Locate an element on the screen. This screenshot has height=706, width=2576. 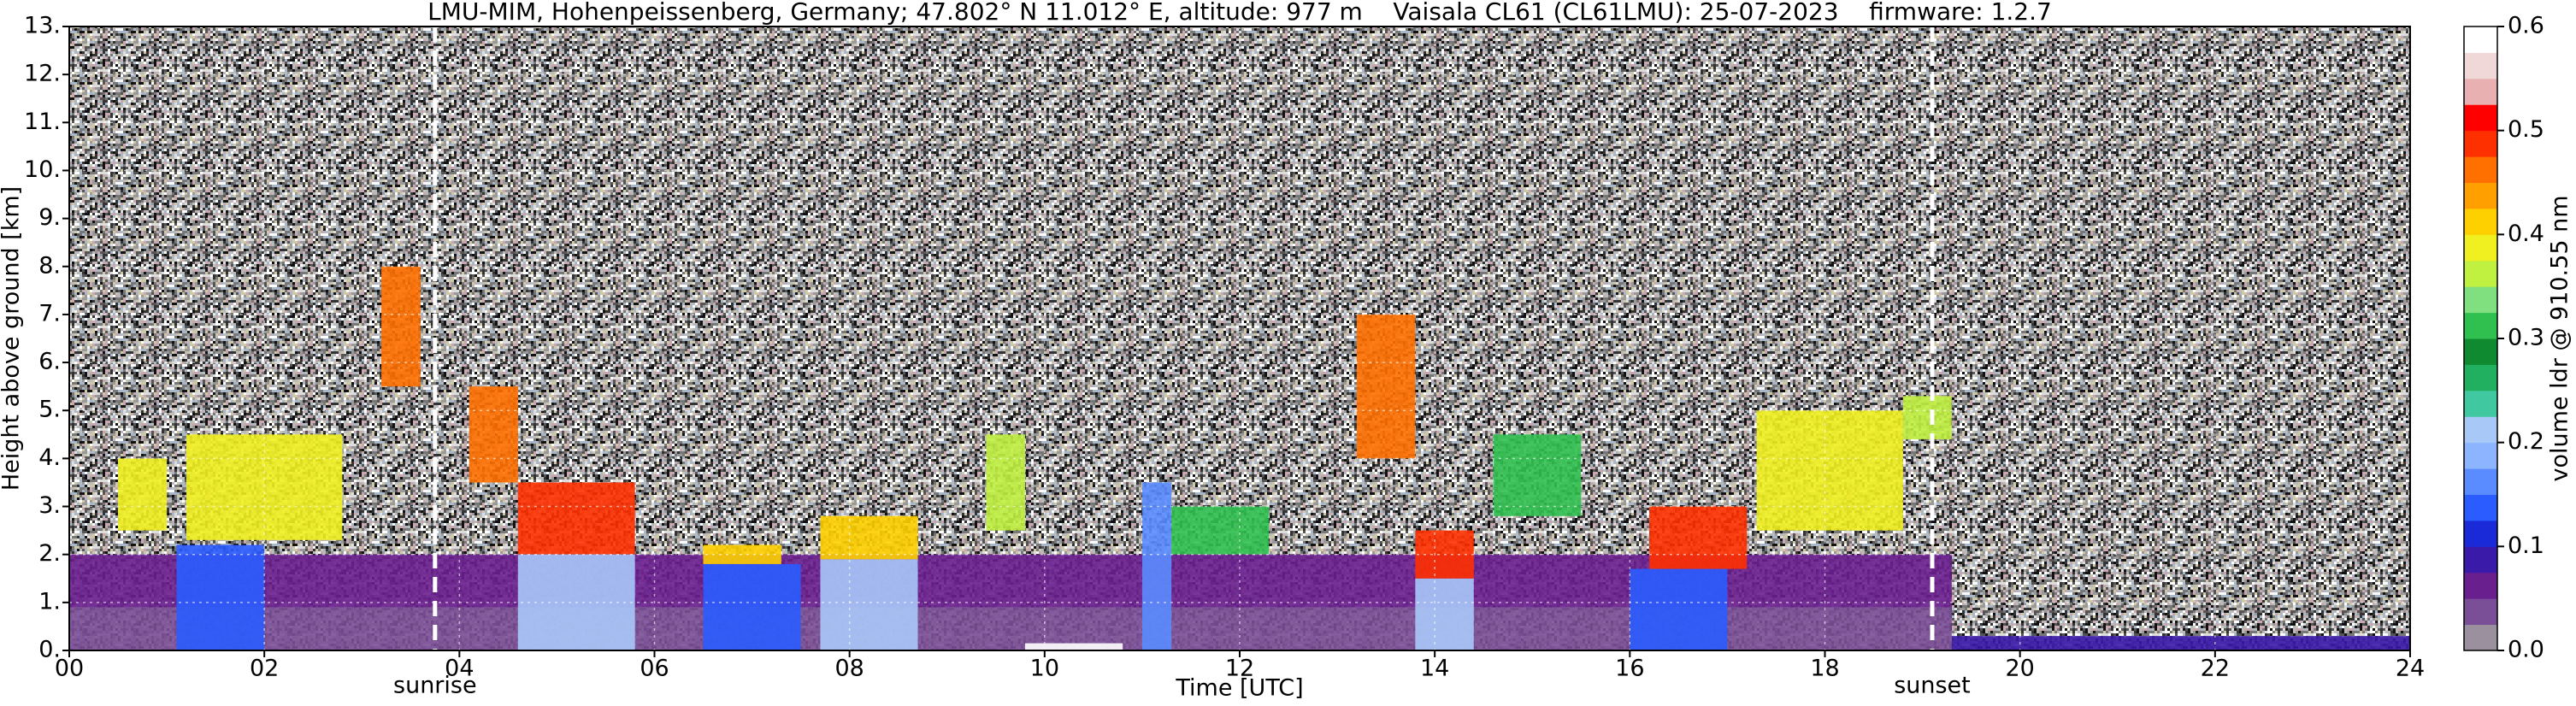
x-tick-label: 00 is located at coordinates (69, 669).